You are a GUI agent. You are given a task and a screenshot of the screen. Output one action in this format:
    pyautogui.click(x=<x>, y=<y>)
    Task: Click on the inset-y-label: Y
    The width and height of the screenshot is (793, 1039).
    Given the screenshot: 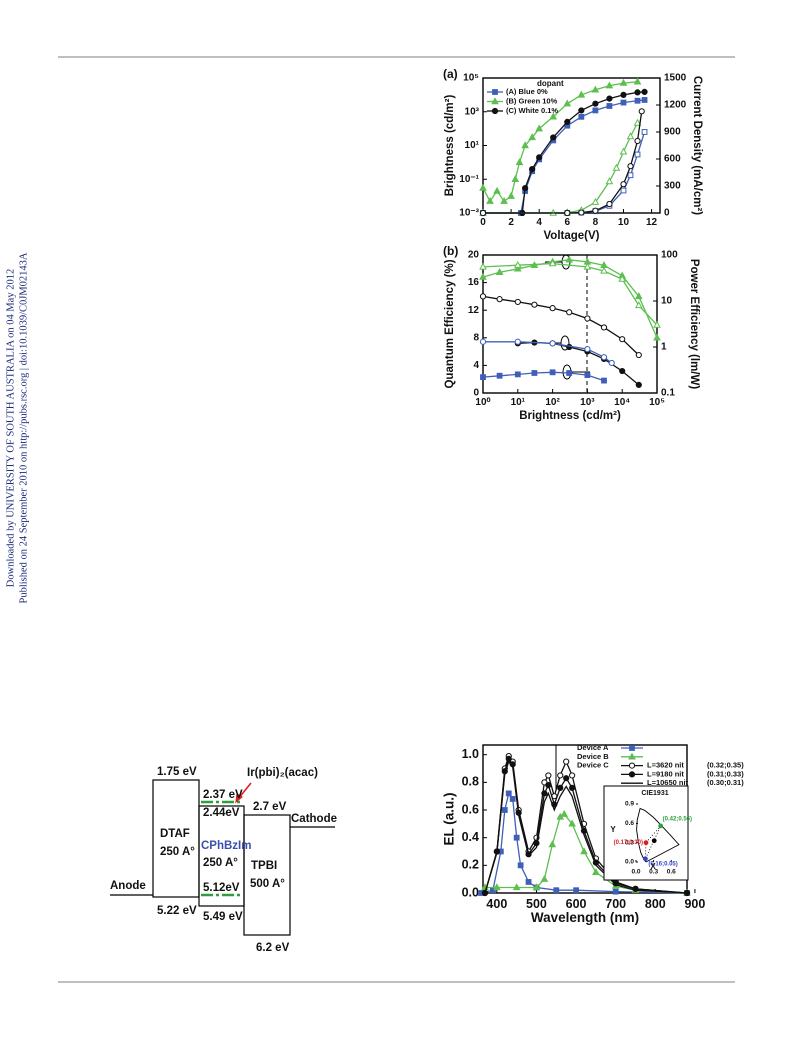 What is the action you would take?
    pyautogui.click(x=613, y=829)
    